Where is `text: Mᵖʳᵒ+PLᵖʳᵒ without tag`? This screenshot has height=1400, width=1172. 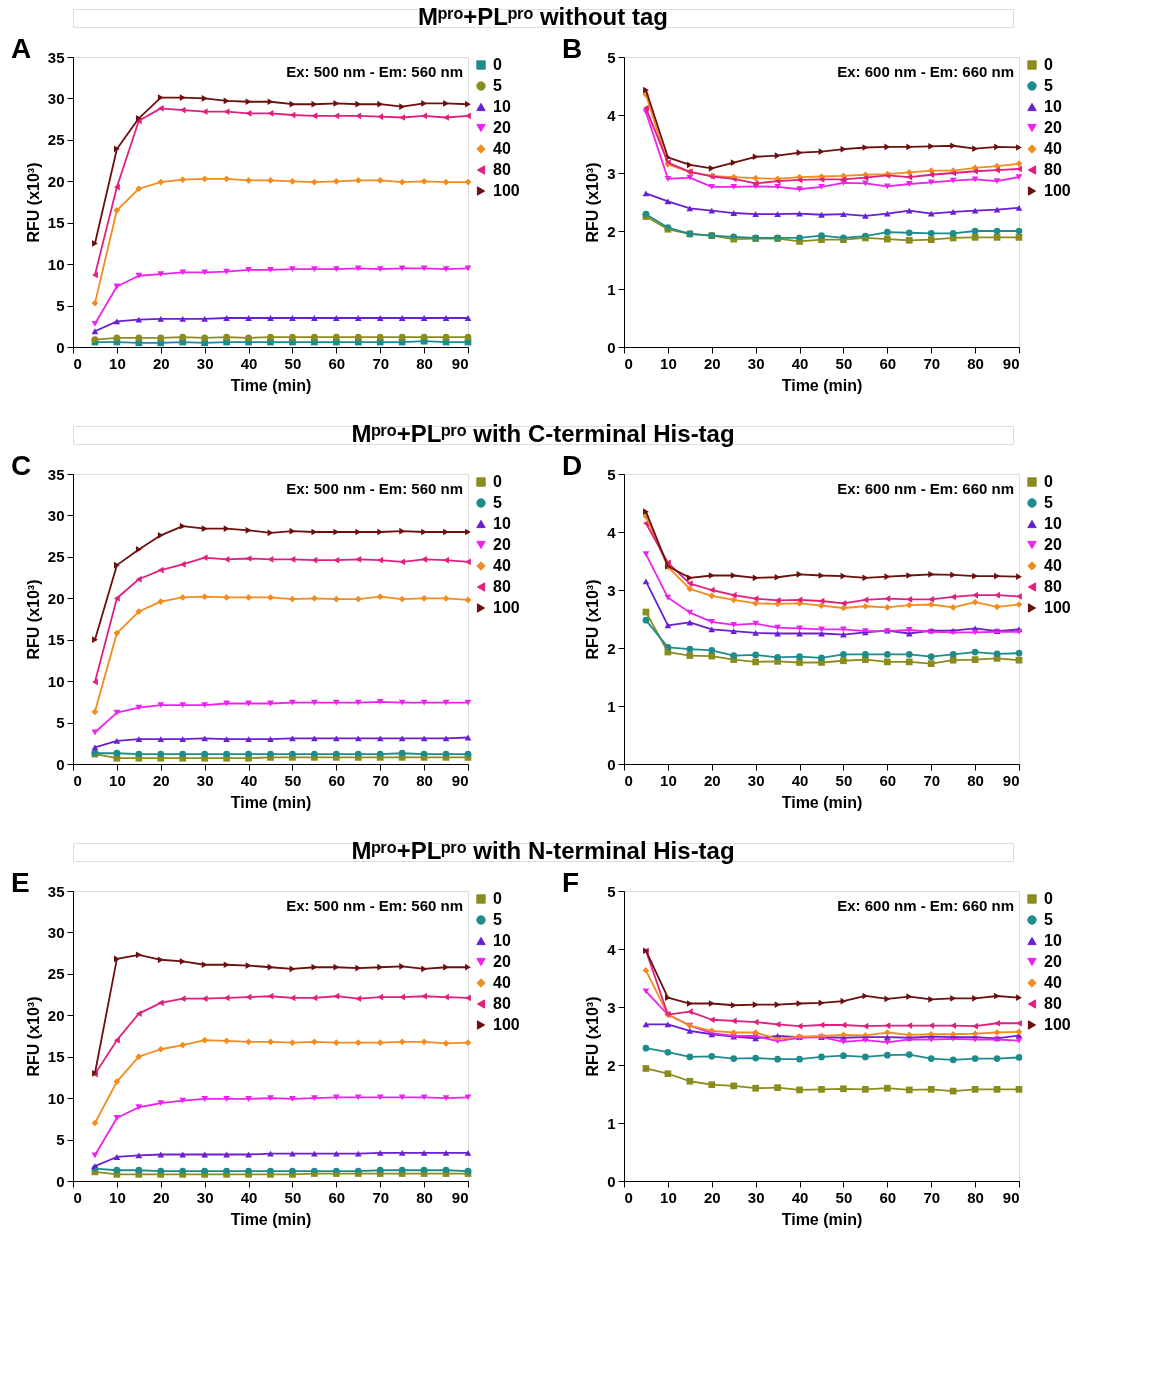
text: Mᵖʳᵒ+PLᵖʳᵒ without tag is located at coordinates (543, 16).